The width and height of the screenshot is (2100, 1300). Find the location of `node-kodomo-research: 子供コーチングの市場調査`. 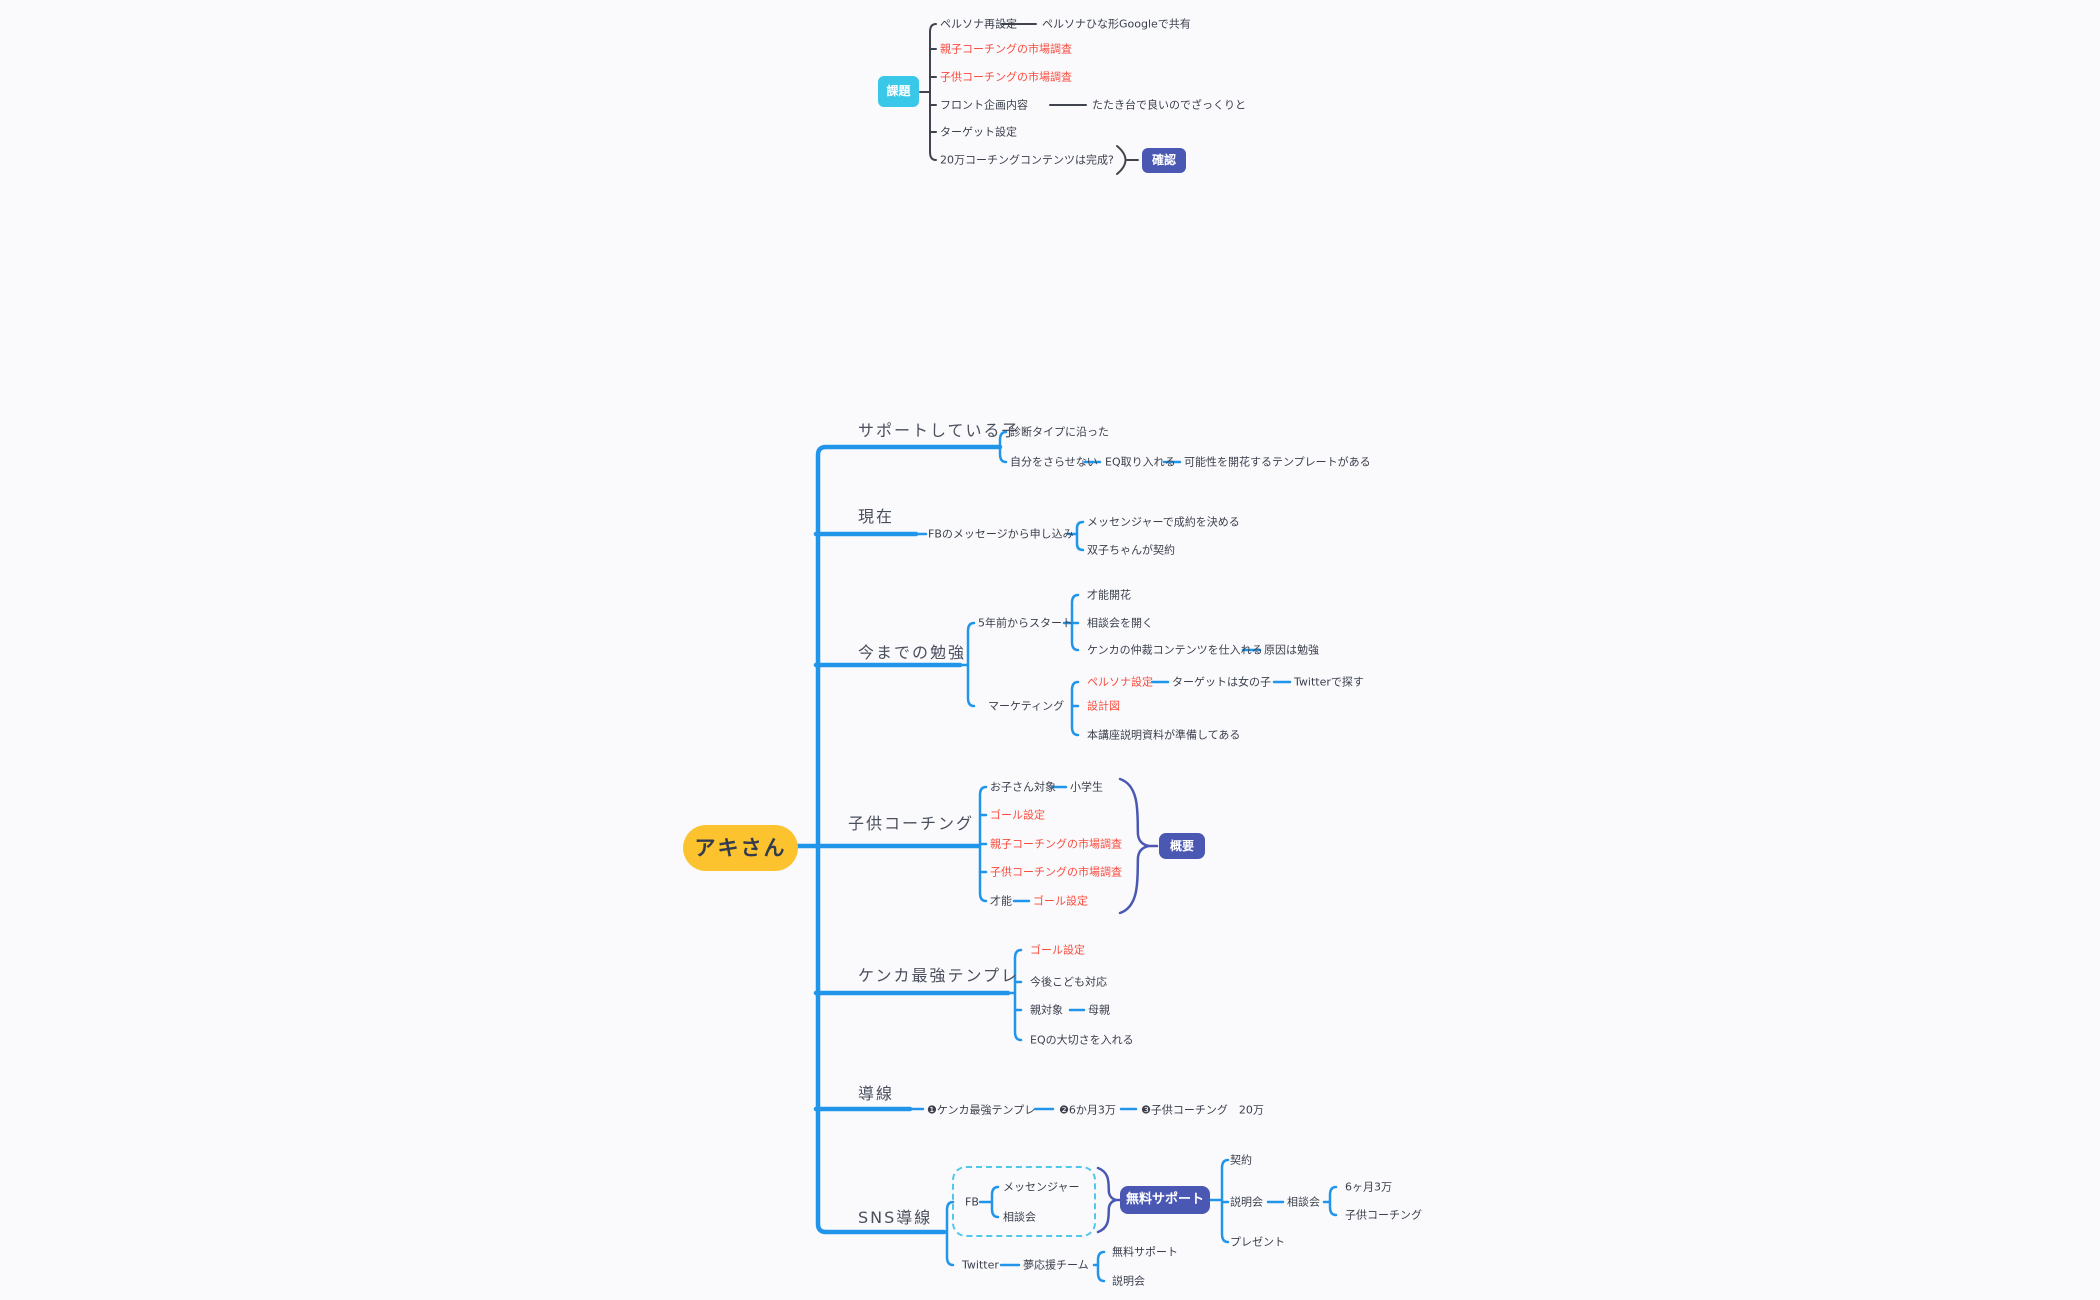

node-kodomo-research: 子供コーチングの市場調査 is located at coordinates (1056, 872).